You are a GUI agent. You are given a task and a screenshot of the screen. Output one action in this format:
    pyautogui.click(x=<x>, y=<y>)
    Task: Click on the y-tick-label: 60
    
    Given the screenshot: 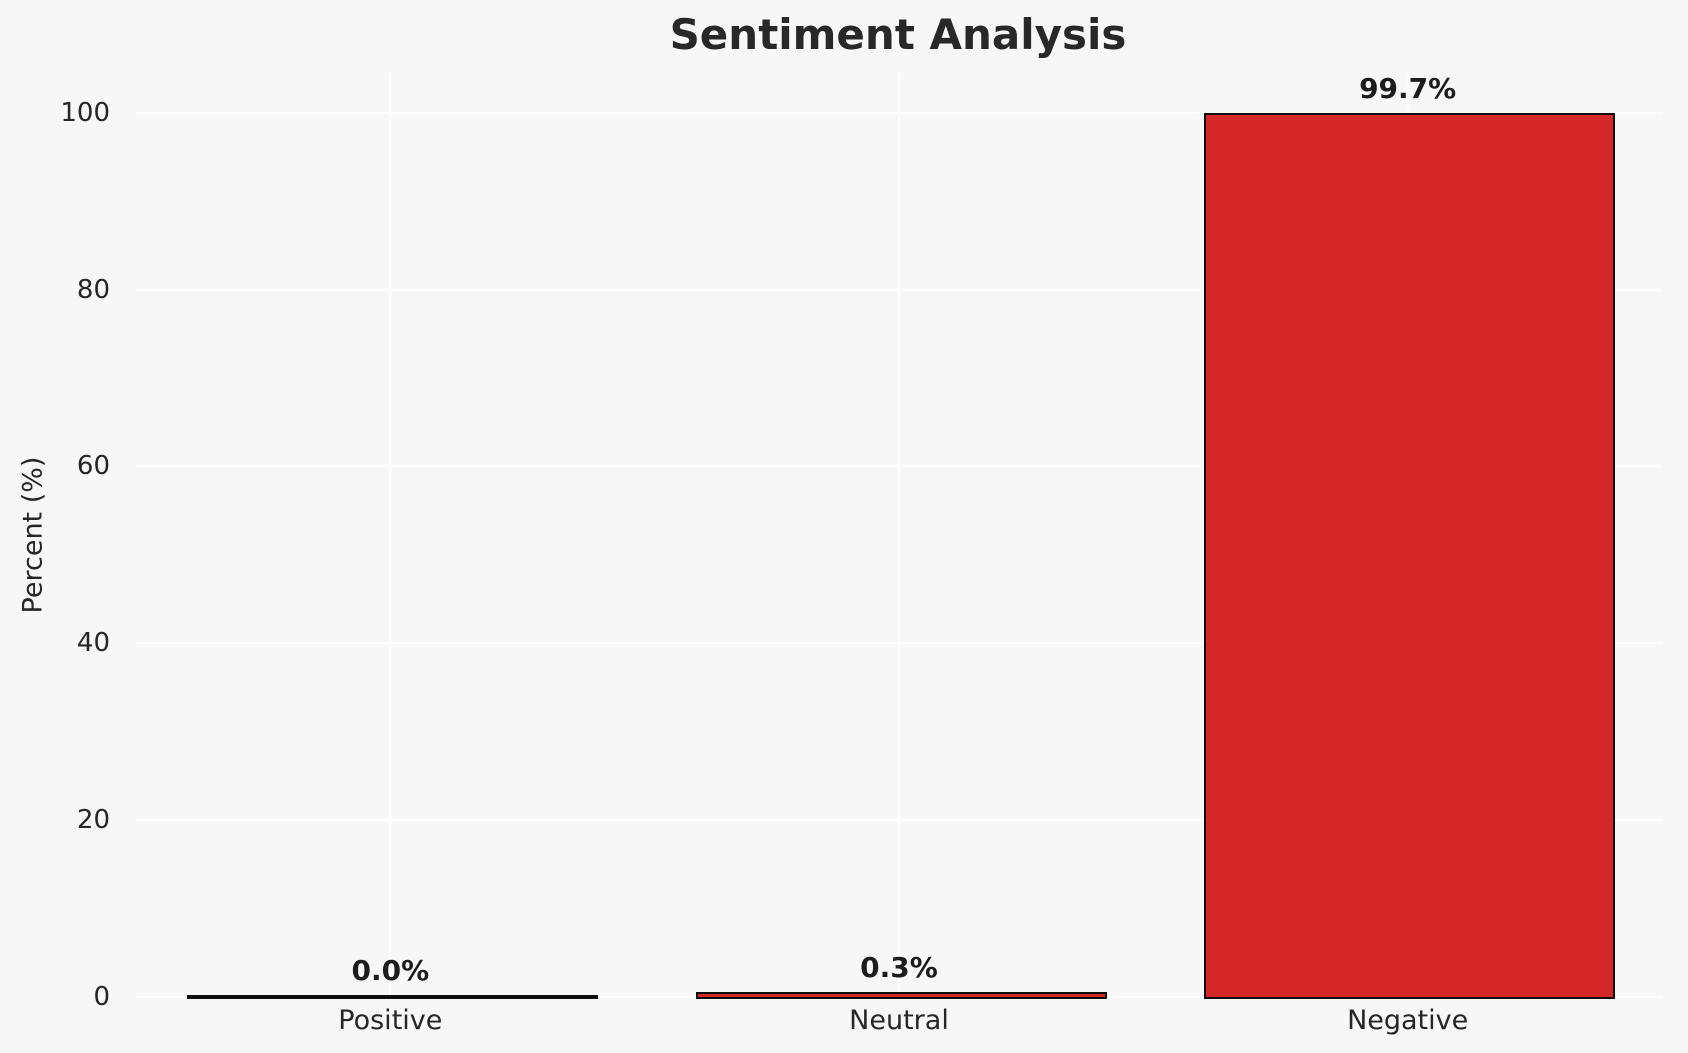 What is the action you would take?
    pyautogui.click(x=93, y=466)
    